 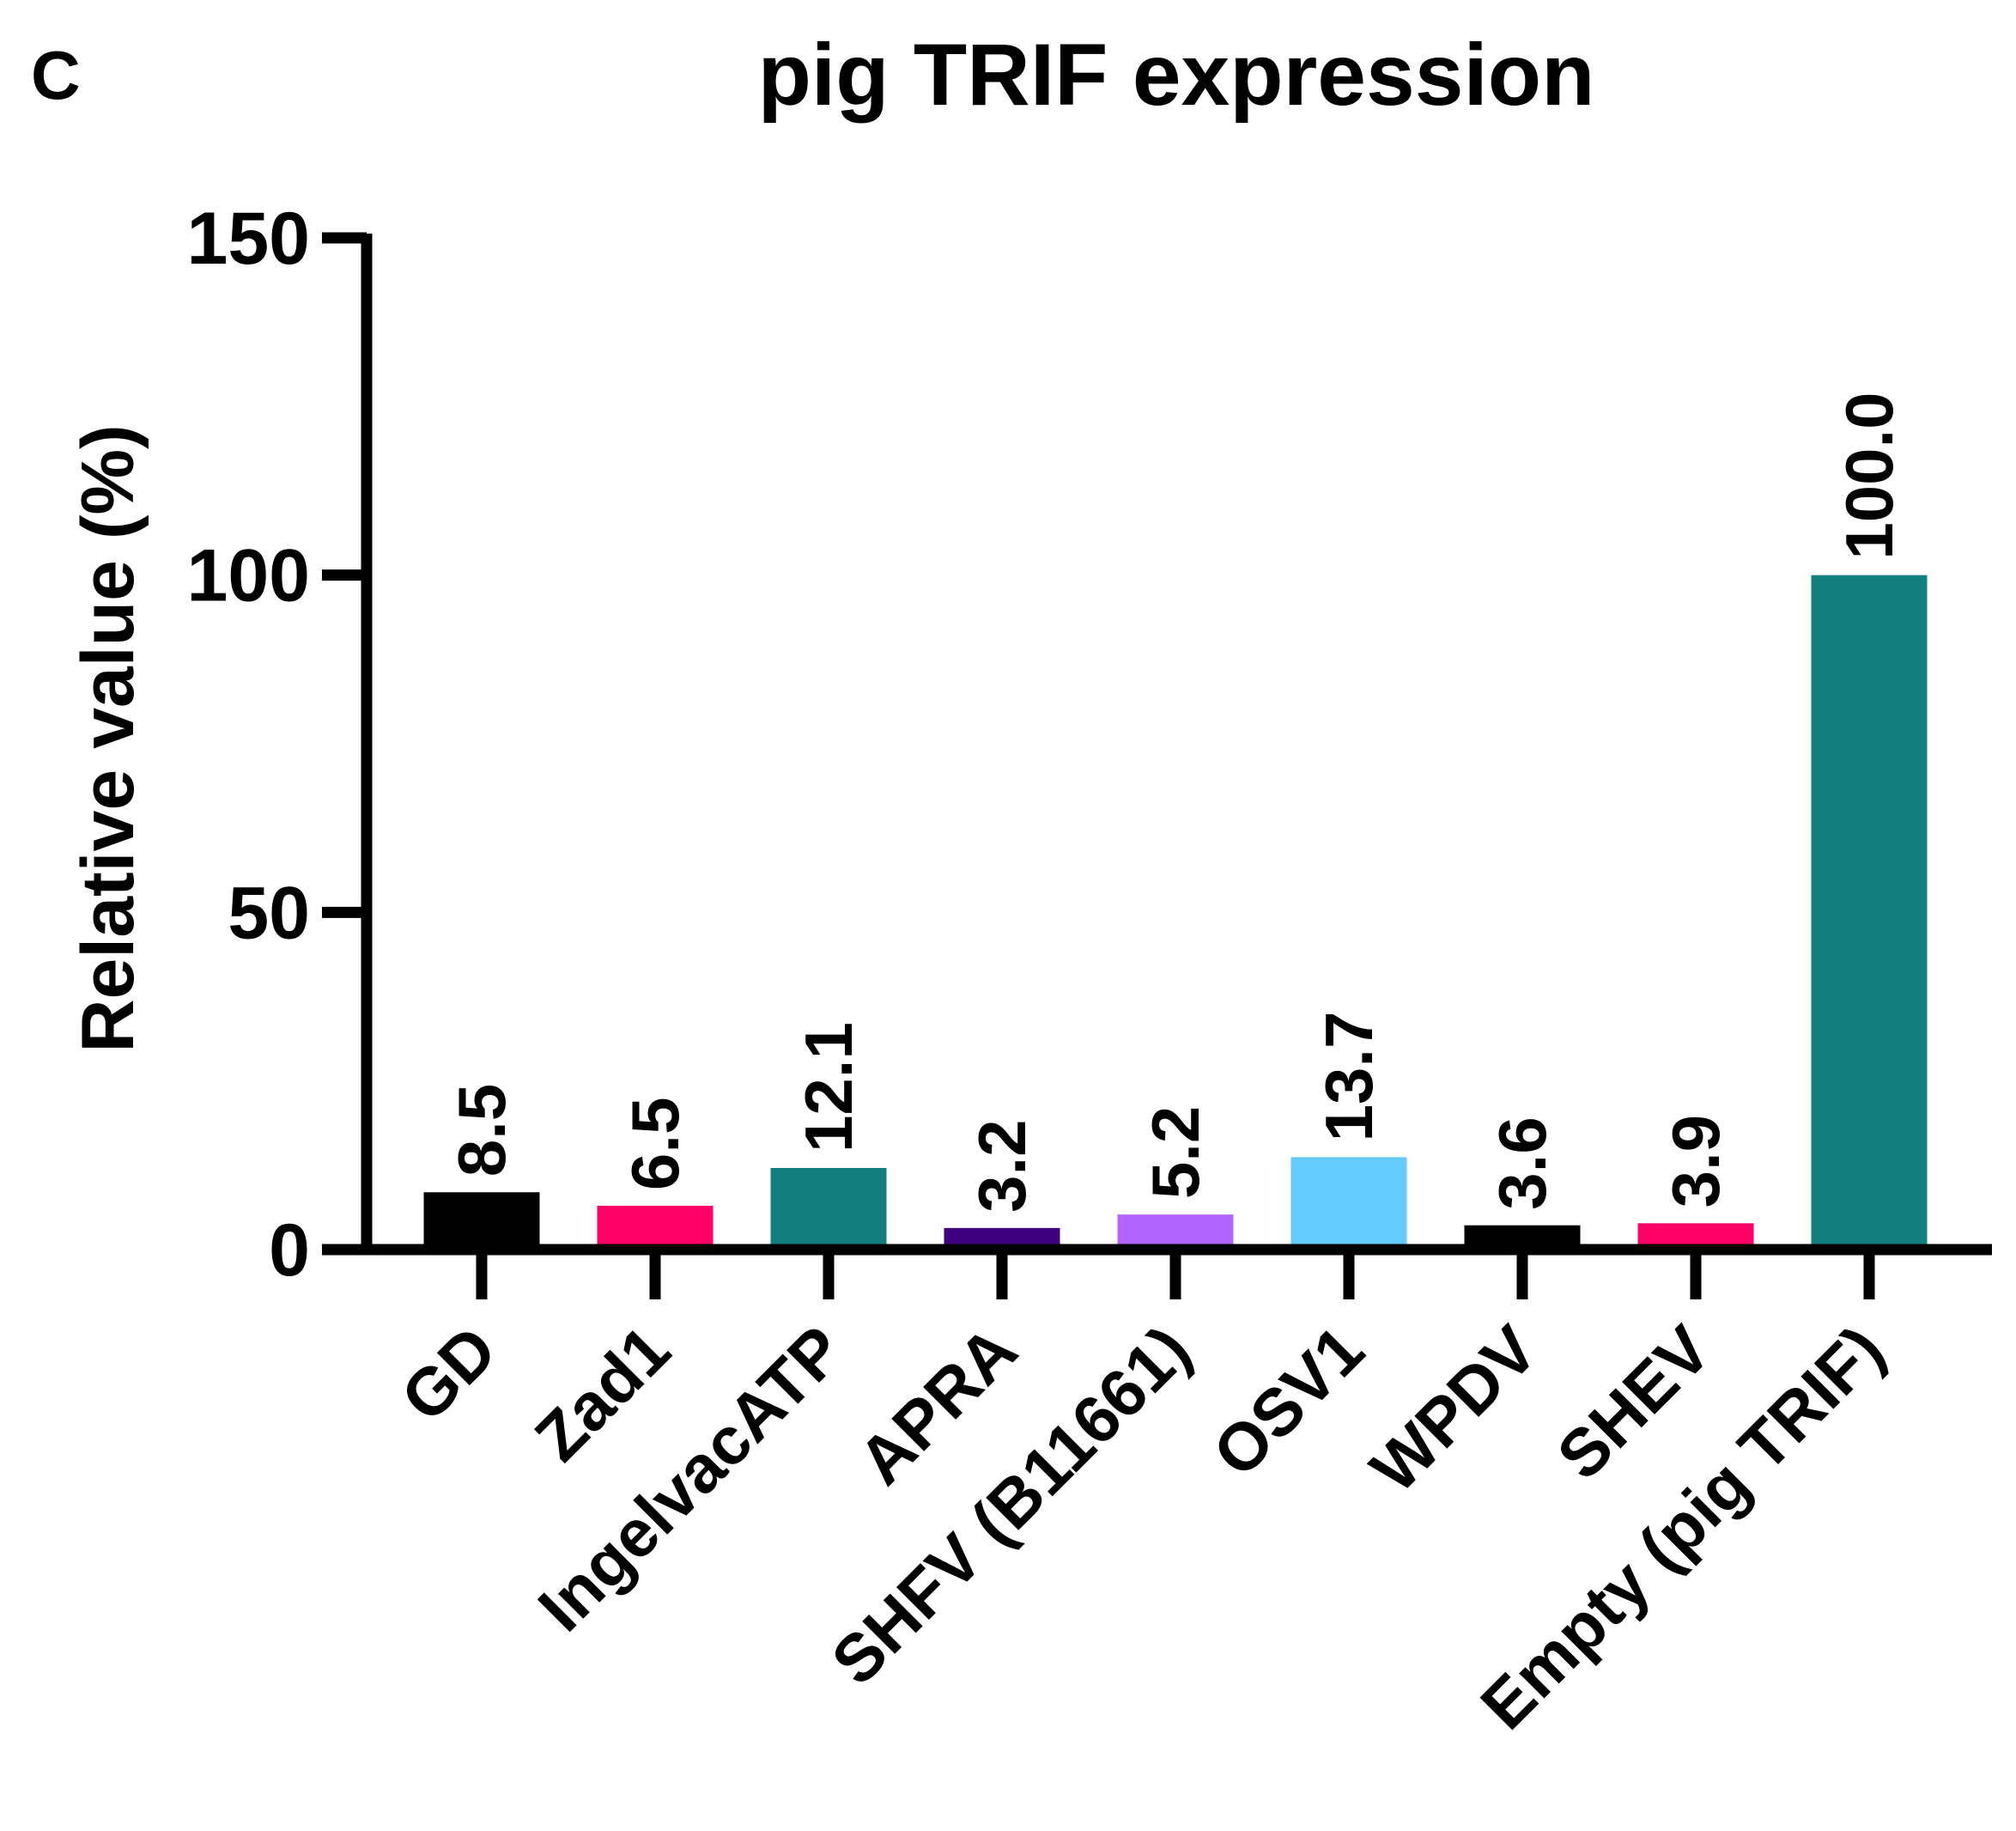 I want to click on x-tick-label: IngelvacATP, so click(x=691, y=1478).